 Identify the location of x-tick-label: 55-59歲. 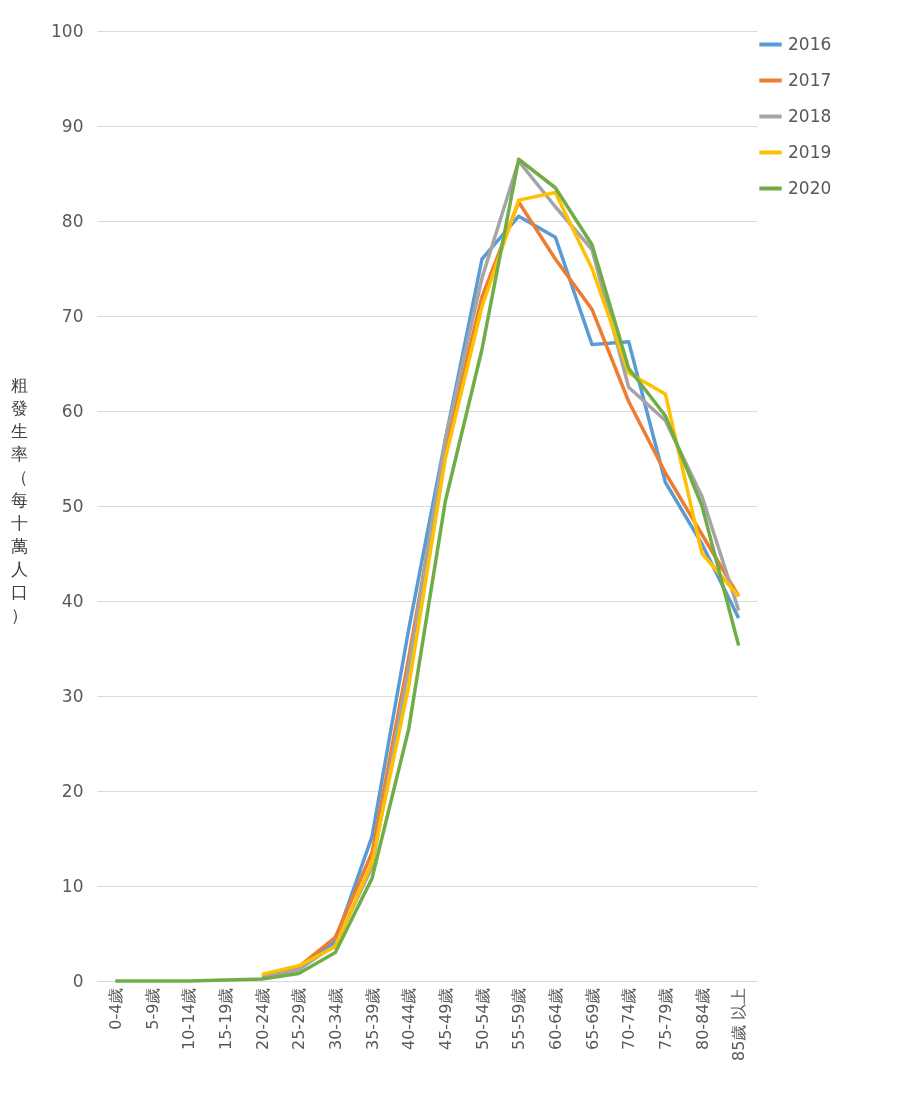
(519, 1018).